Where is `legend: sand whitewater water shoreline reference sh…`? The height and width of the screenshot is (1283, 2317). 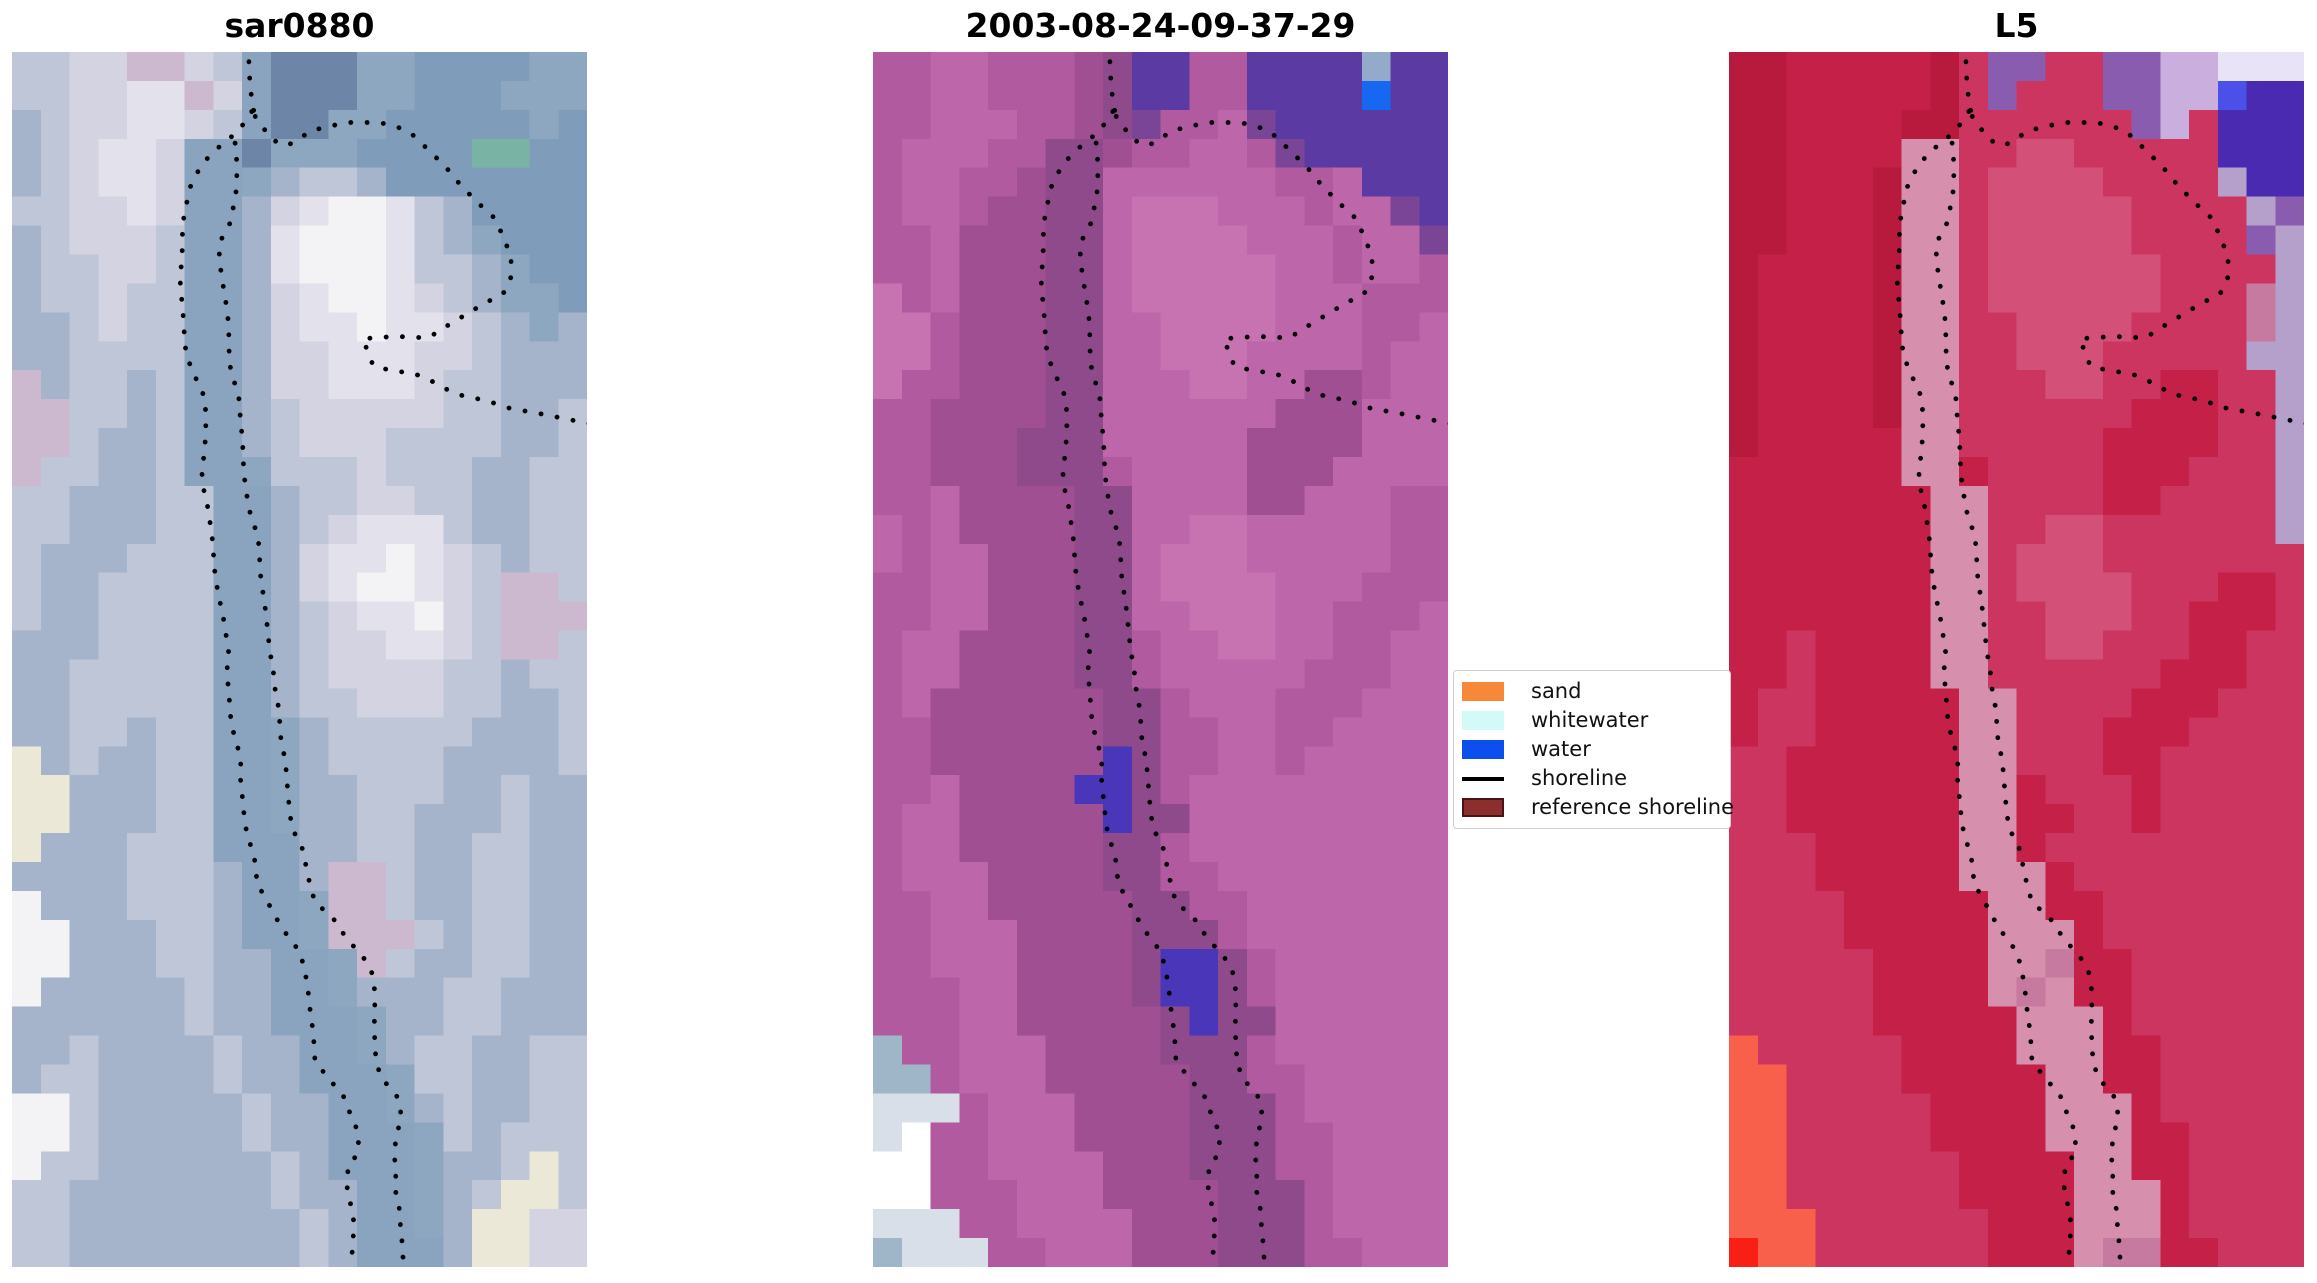
legend: sand whitewater water shoreline reference sh… is located at coordinates (1593, 749).